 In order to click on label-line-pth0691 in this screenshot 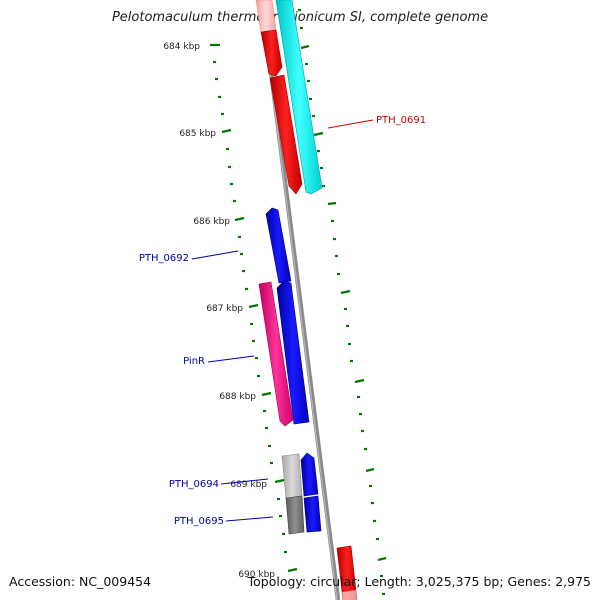, I will do `click(350, 124)`.